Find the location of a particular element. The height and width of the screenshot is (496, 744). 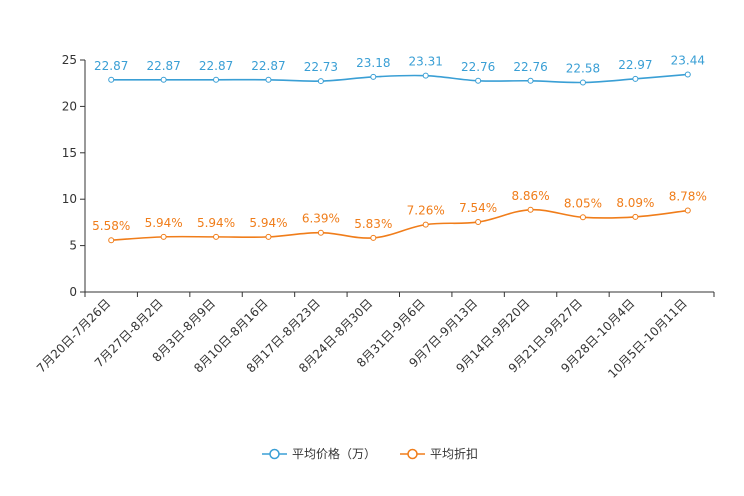

legend-label: 平均折扣 is located at coordinates (454, 453).